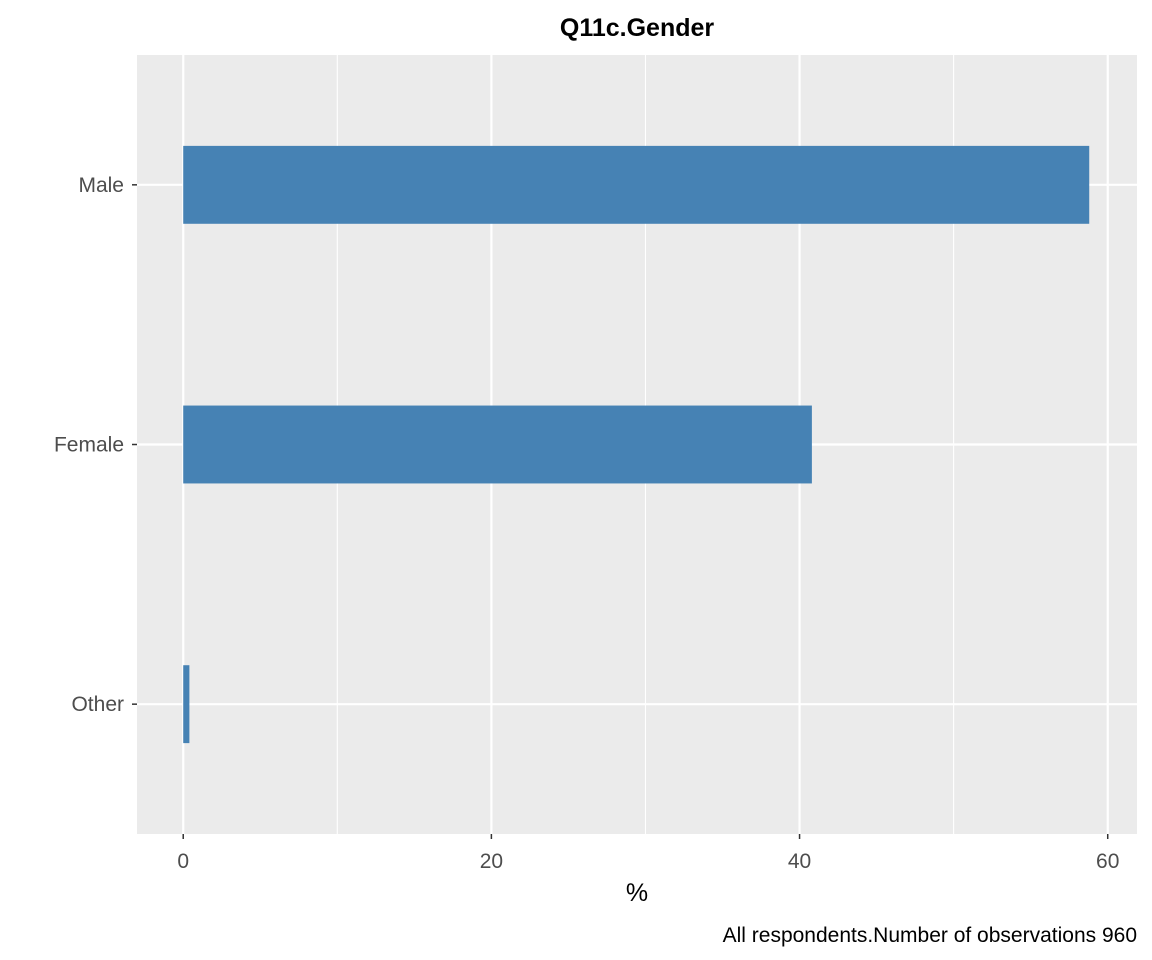 This screenshot has height=960, width=1152. Describe the element at coordinates (186, 704) in the screenshot. I see `bar-other` at that location.